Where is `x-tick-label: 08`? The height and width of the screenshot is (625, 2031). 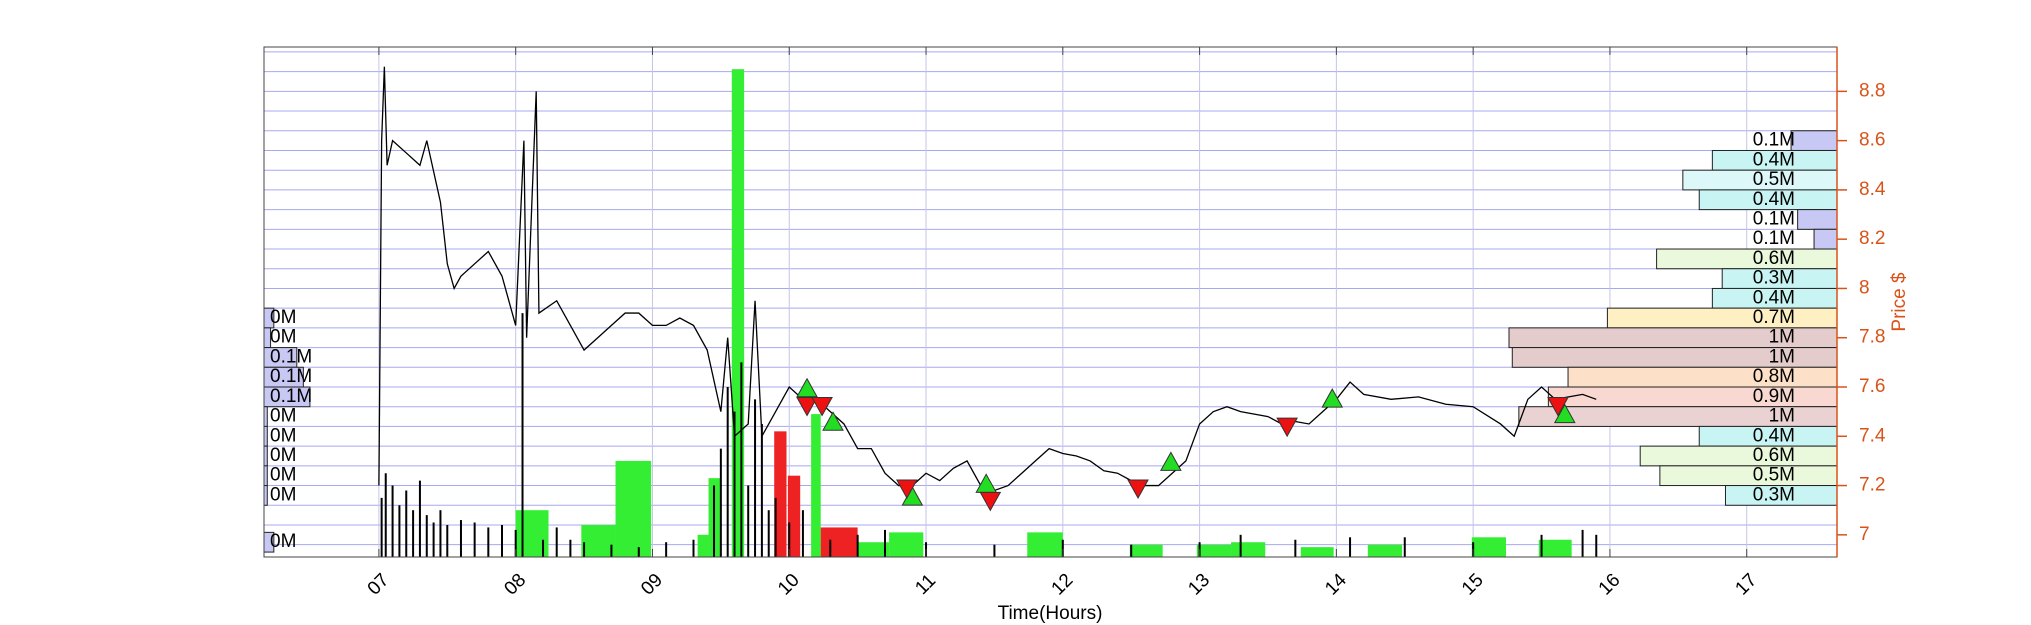 x-tick-label: 08 is located at coordinates (515, 585).